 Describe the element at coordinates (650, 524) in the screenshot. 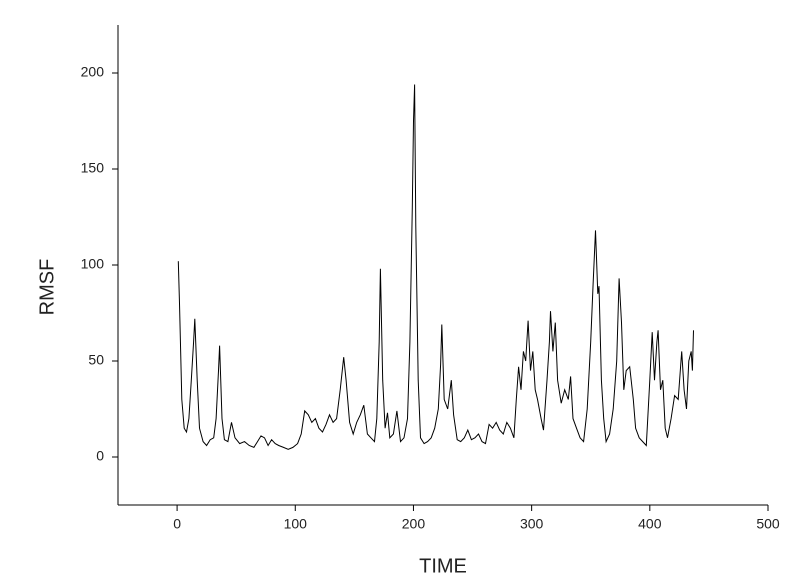

I see `x-tick-label: 400` at that location.